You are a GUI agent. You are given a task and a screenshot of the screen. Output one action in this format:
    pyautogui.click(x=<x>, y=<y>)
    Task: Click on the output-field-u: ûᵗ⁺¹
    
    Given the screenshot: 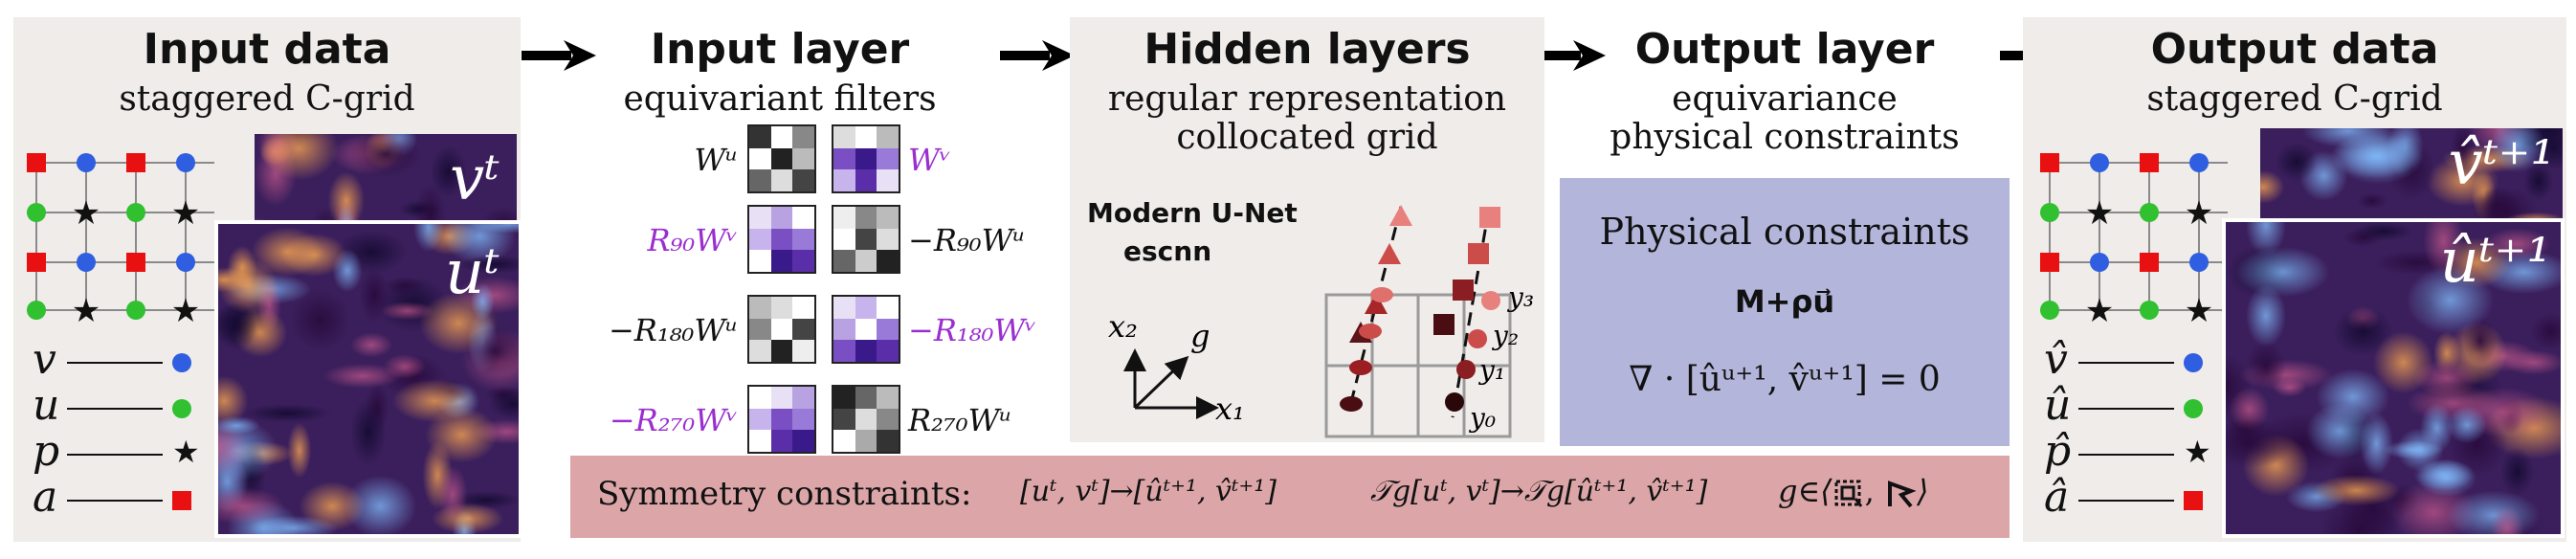 What is the action you would take?
    pyautogui.click(x=2393, y=378)
    